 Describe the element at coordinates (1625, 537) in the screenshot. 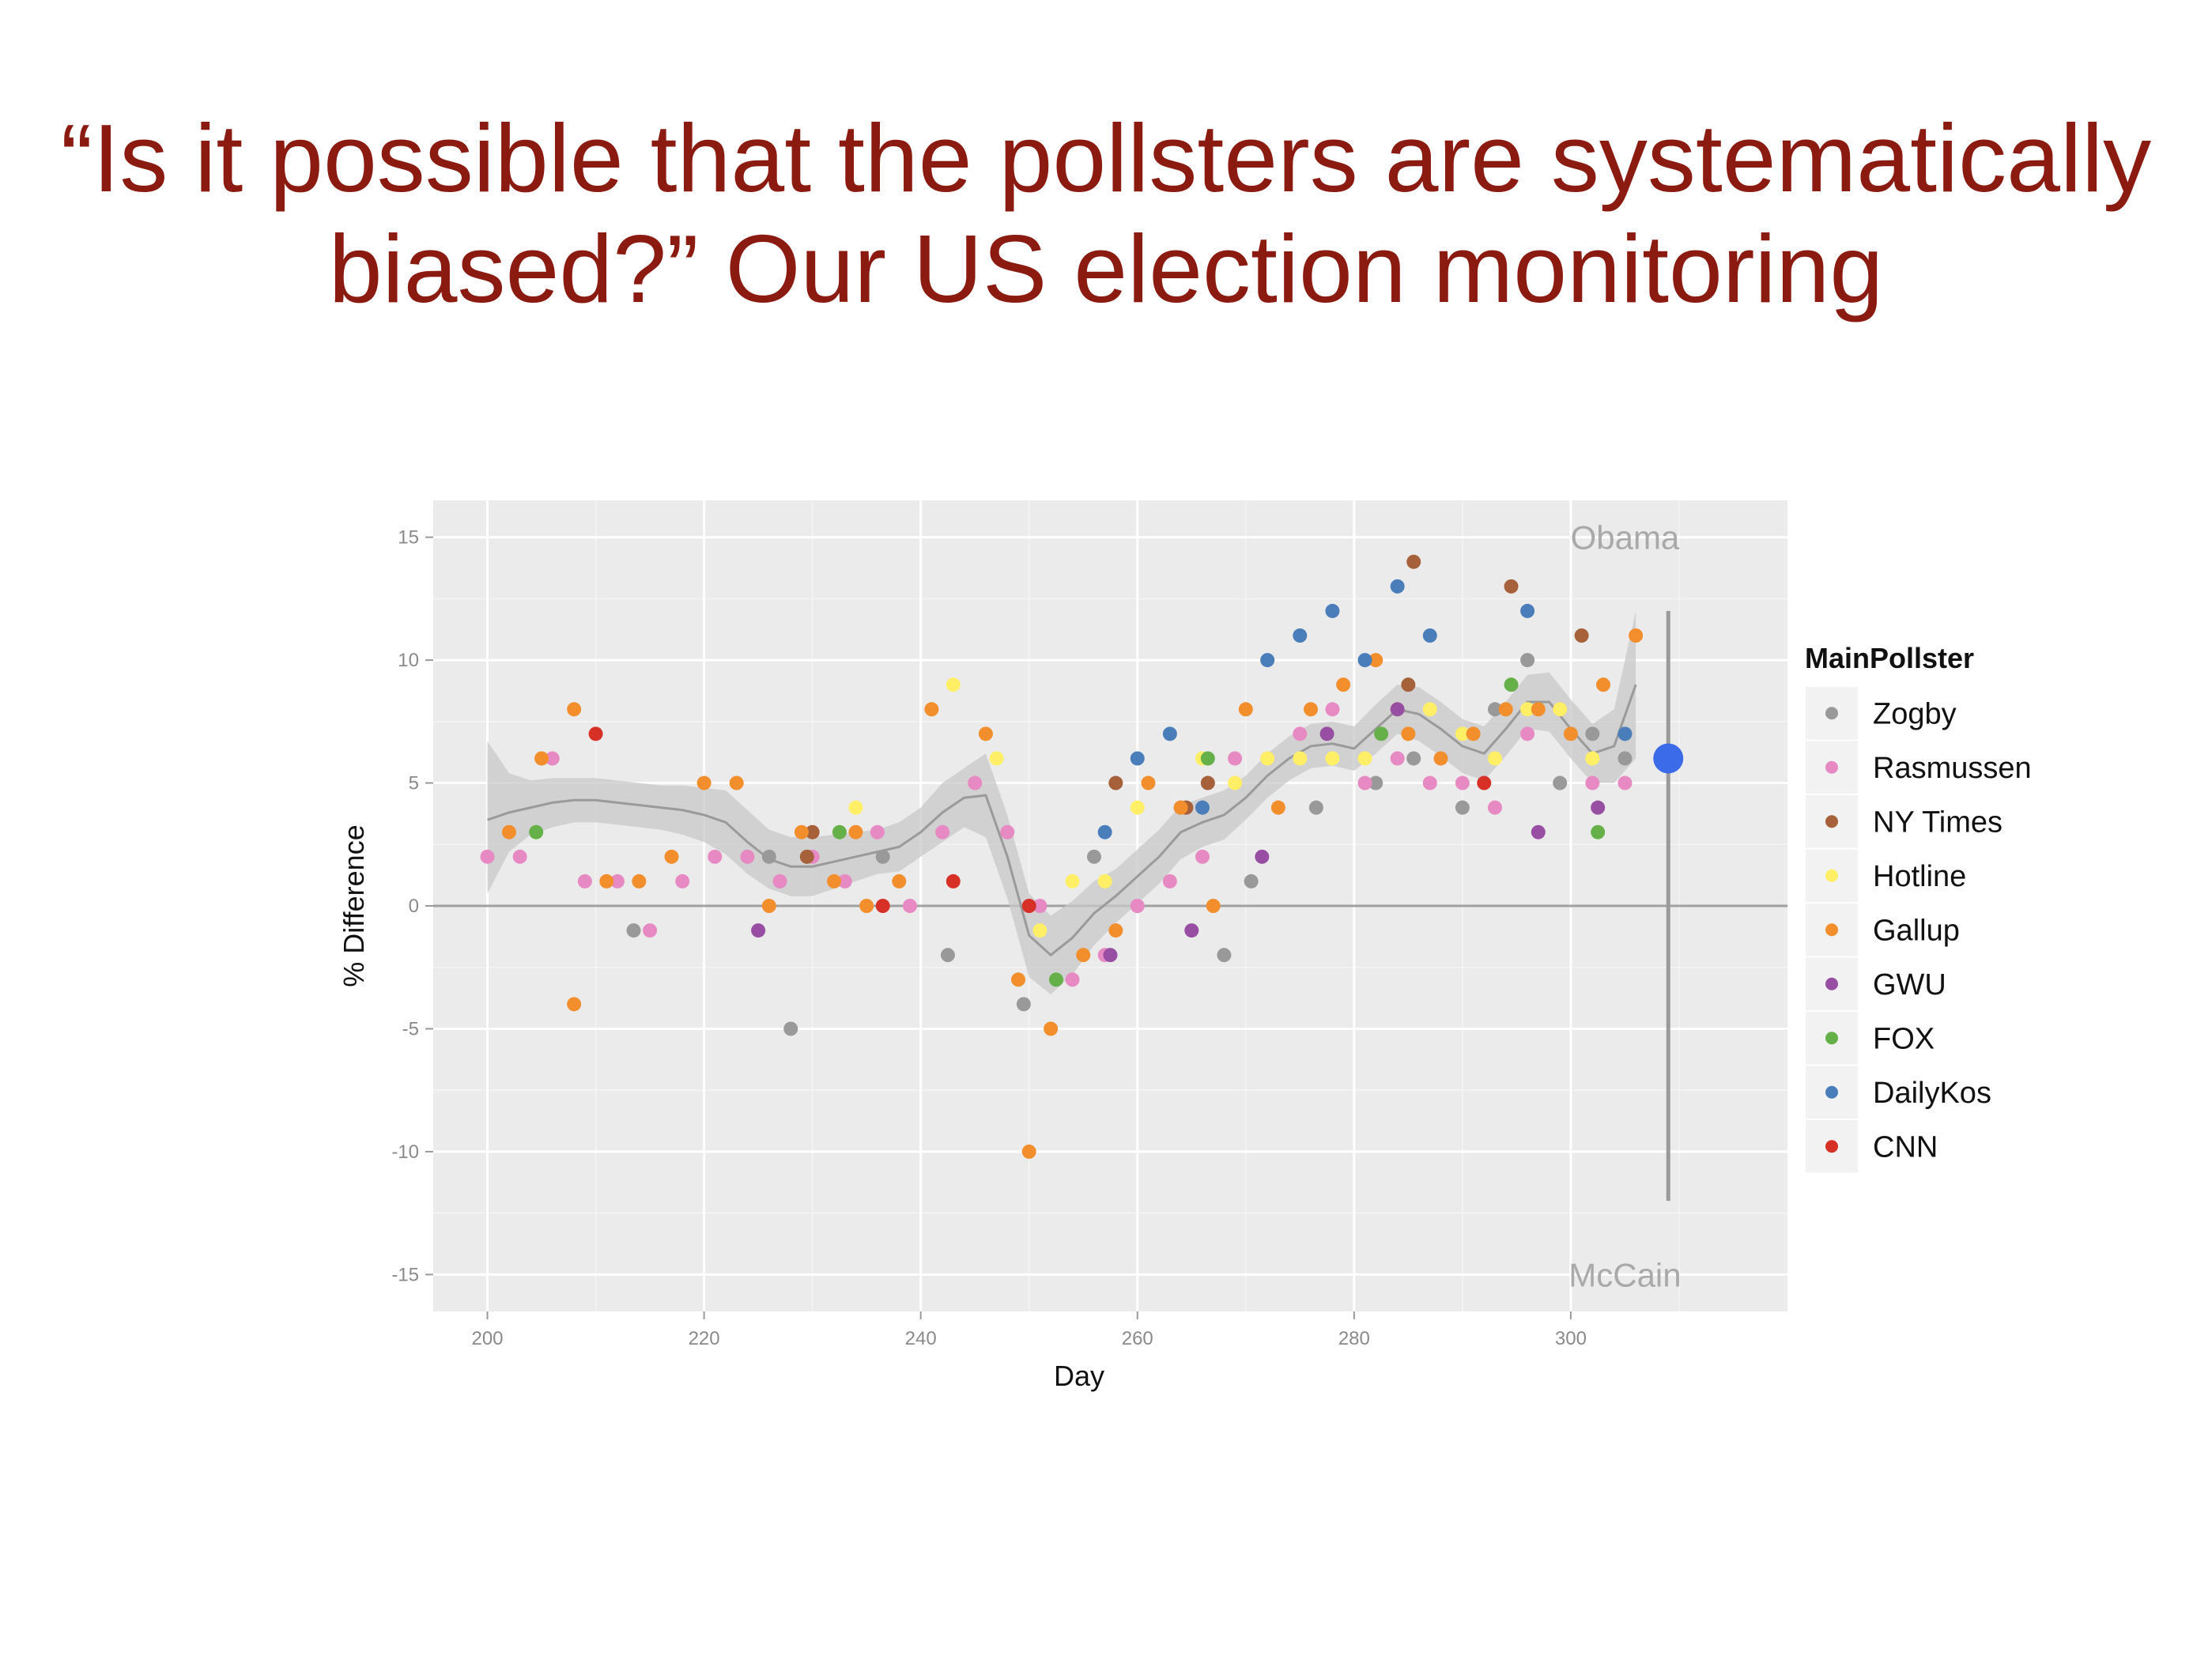

I see `annotation-obama: Obama` at that location.